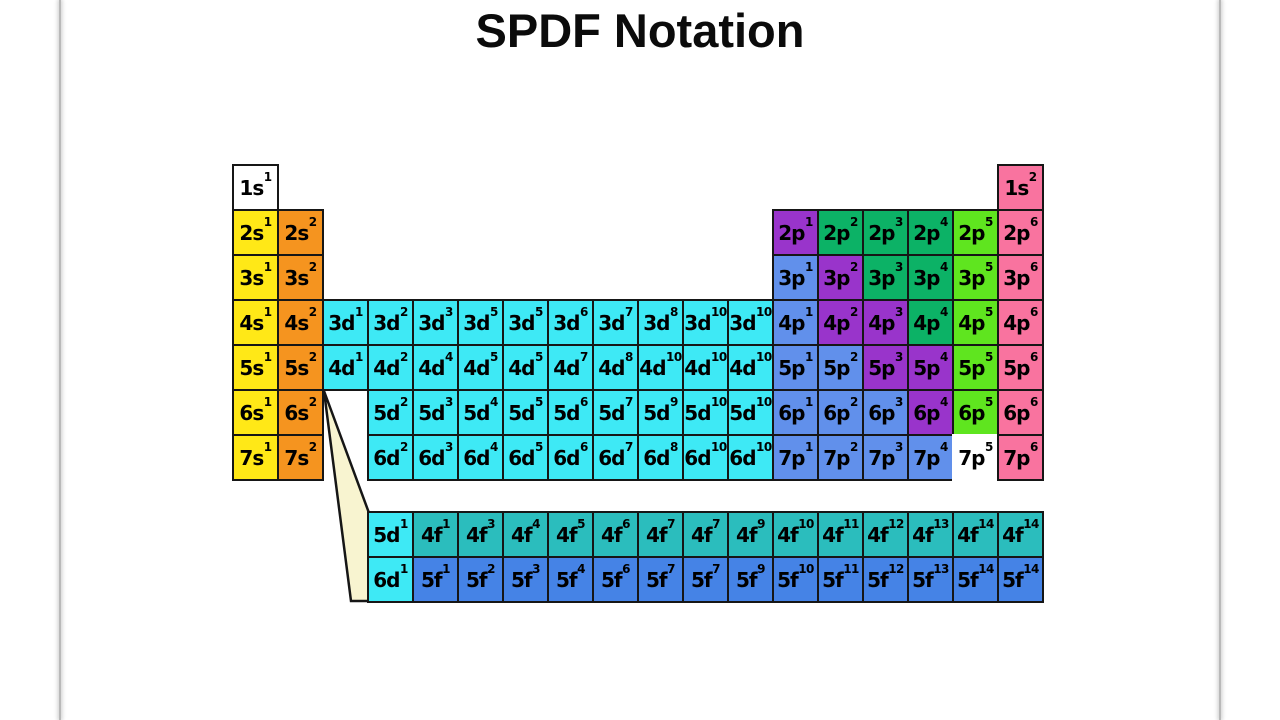 This screenshot has width=1280, height=720. Describe the element at coordinates (930, 531) in the screenshot. I see `orbital-label: 4f13` at that location.